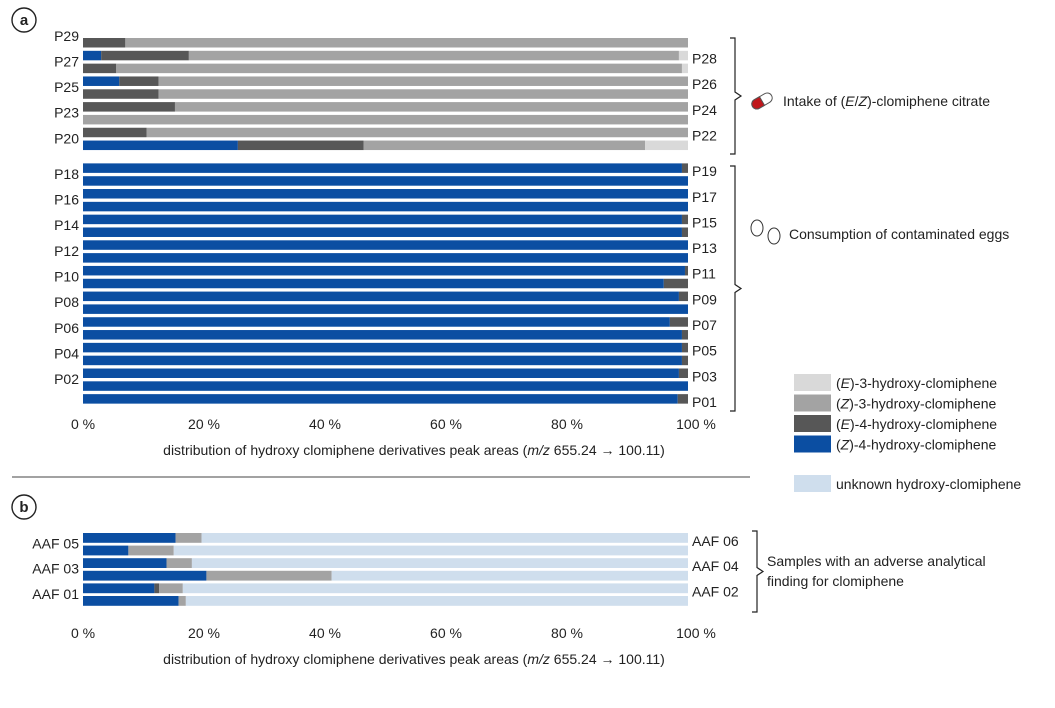  Describe the element at coordinates (444, 538) in the screenshot. I see `bar-aaf-06-unknown` at that location.